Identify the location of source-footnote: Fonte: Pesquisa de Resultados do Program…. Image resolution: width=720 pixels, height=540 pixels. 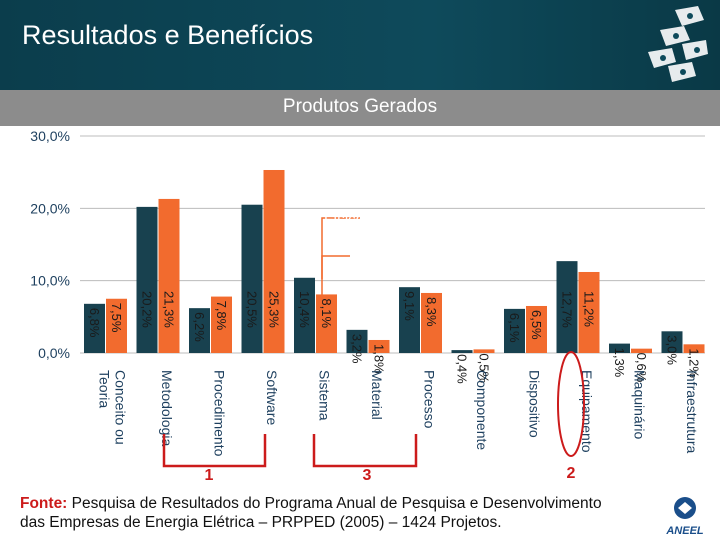
(360, 513).